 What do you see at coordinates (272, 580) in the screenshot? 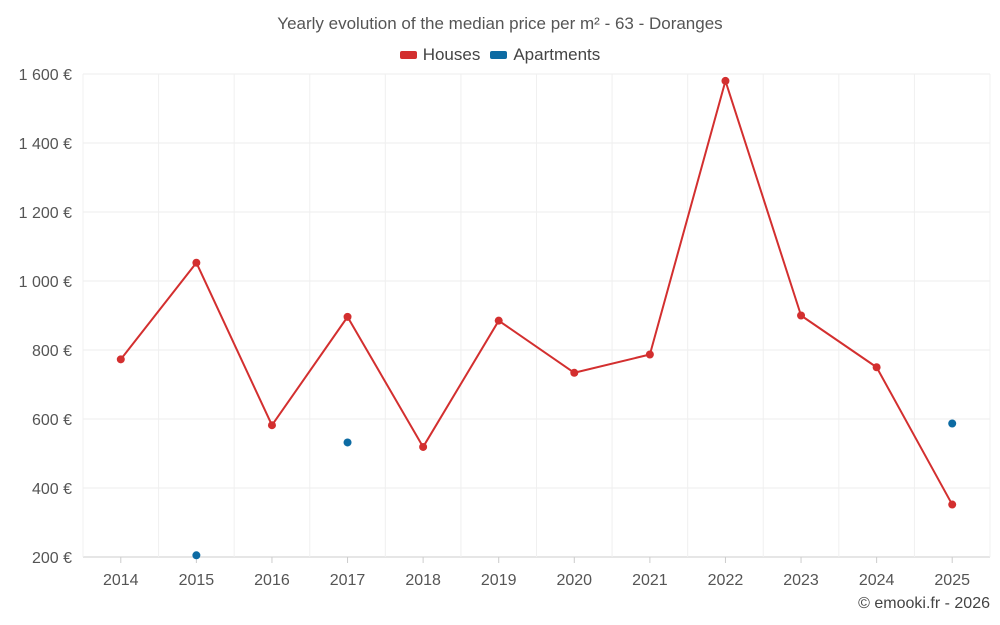
I see `x-tick-label: 2016` at bounding box center [272, 580].